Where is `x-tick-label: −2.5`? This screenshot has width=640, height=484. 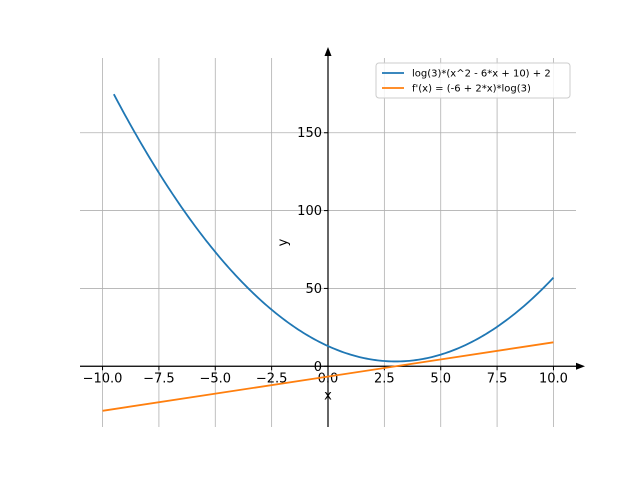 x-tick-label: −2.5 is located at coordinates (272, 378).